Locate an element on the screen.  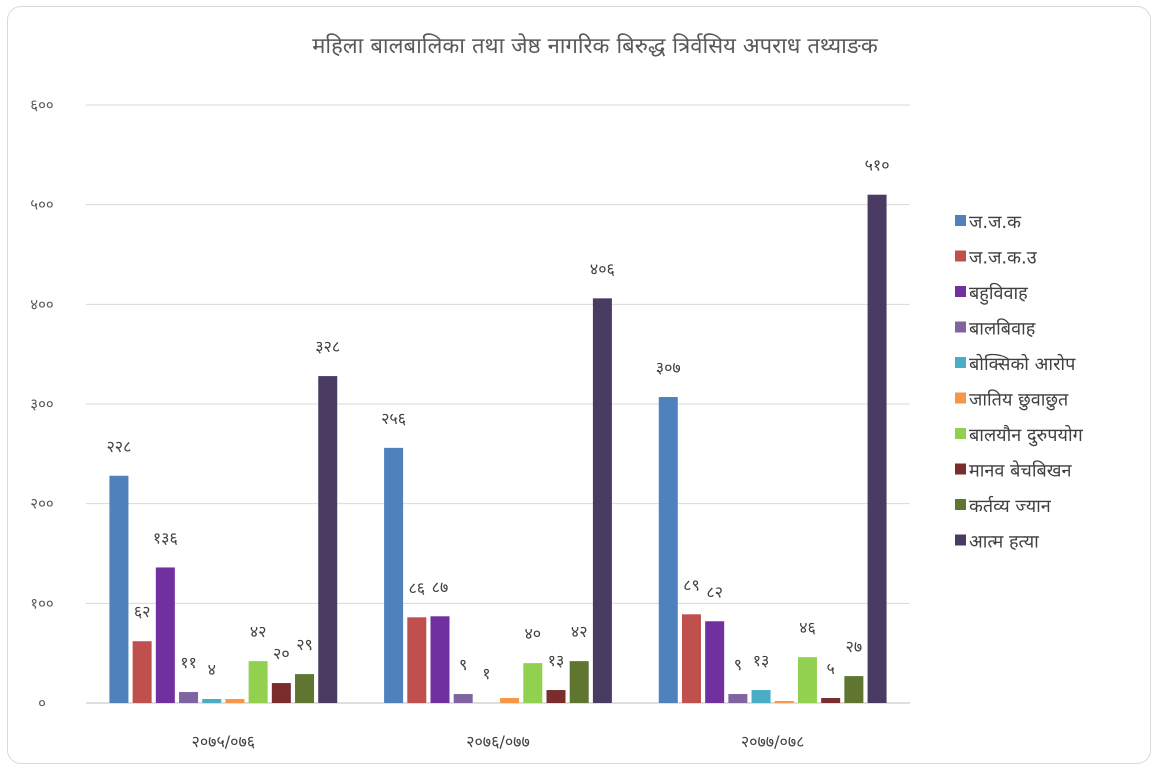
data-label: ८७ is located at coordinates (440, 586).